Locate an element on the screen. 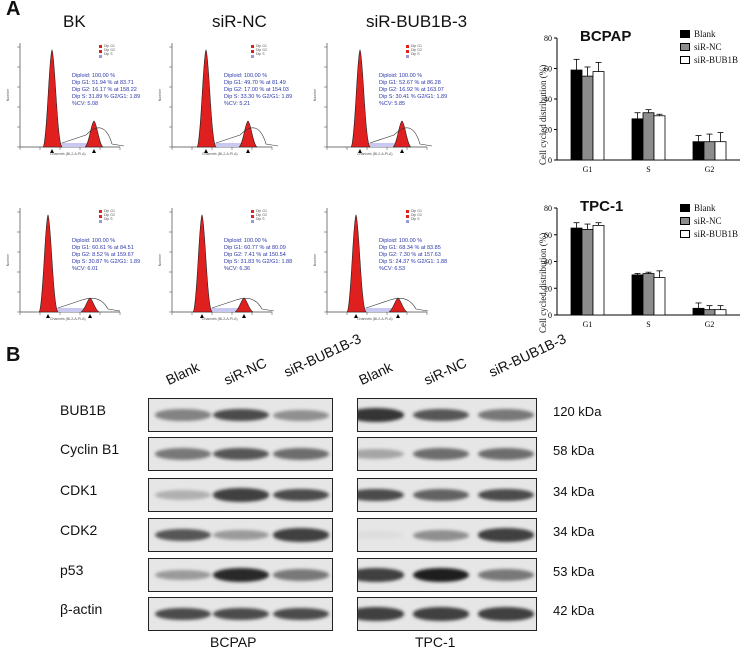 Image resolution: width=745 pixels, height=651 pixels. condition-label-bk: BK is located at coordinates (74, 21).